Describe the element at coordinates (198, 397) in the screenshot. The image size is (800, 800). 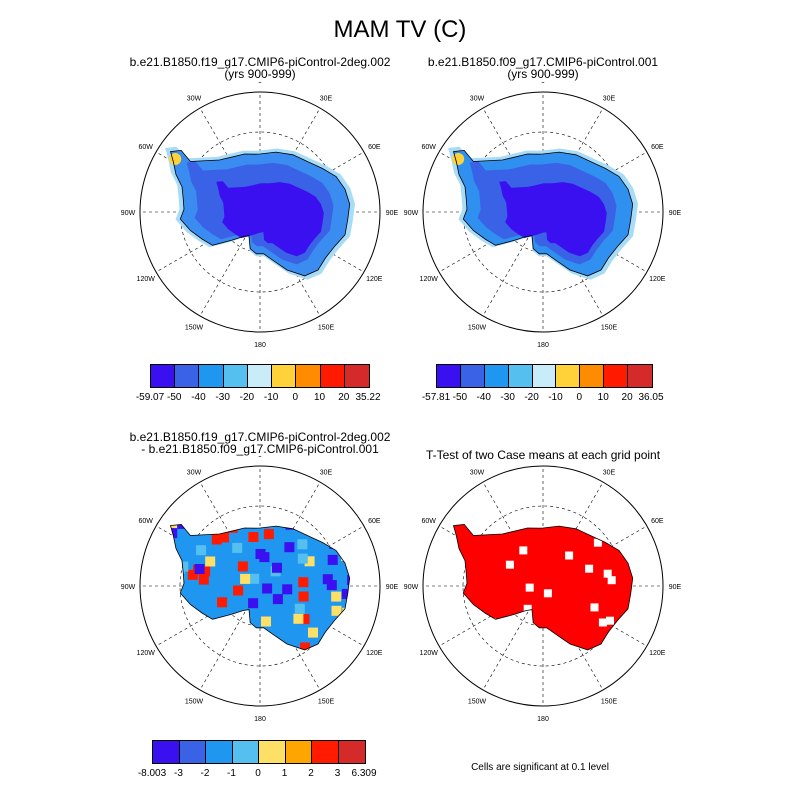
I see `colorbar-tick-label: -40` at that location.